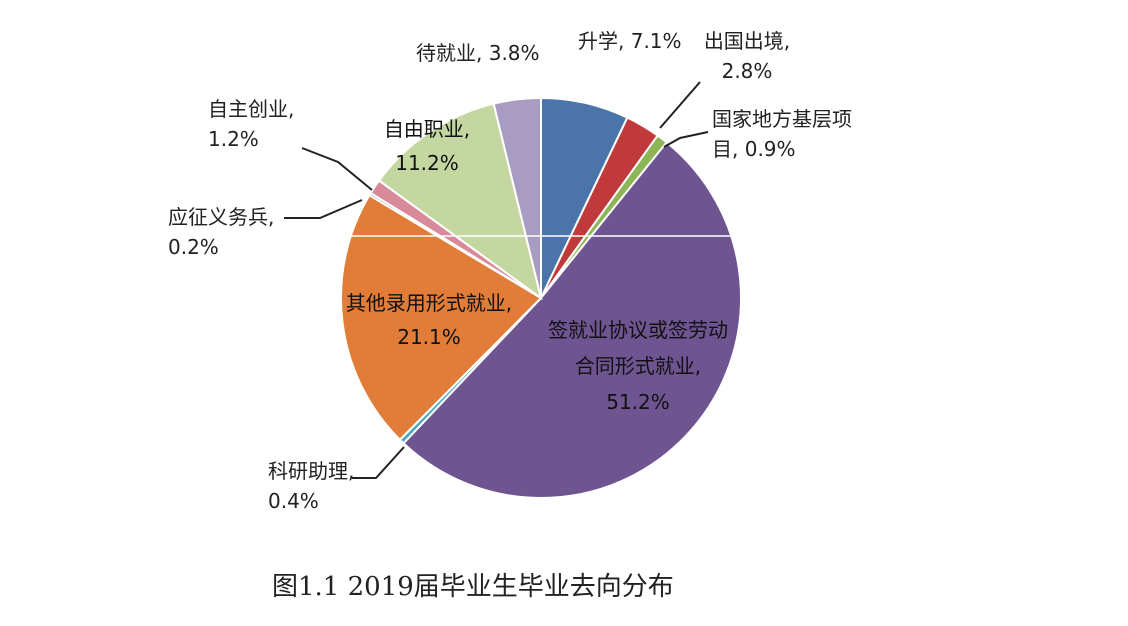  Describe the element at coordinates (478, 53) in the screenshot. I see `label-daijiuye: 待就业, 3.8%` at that location.